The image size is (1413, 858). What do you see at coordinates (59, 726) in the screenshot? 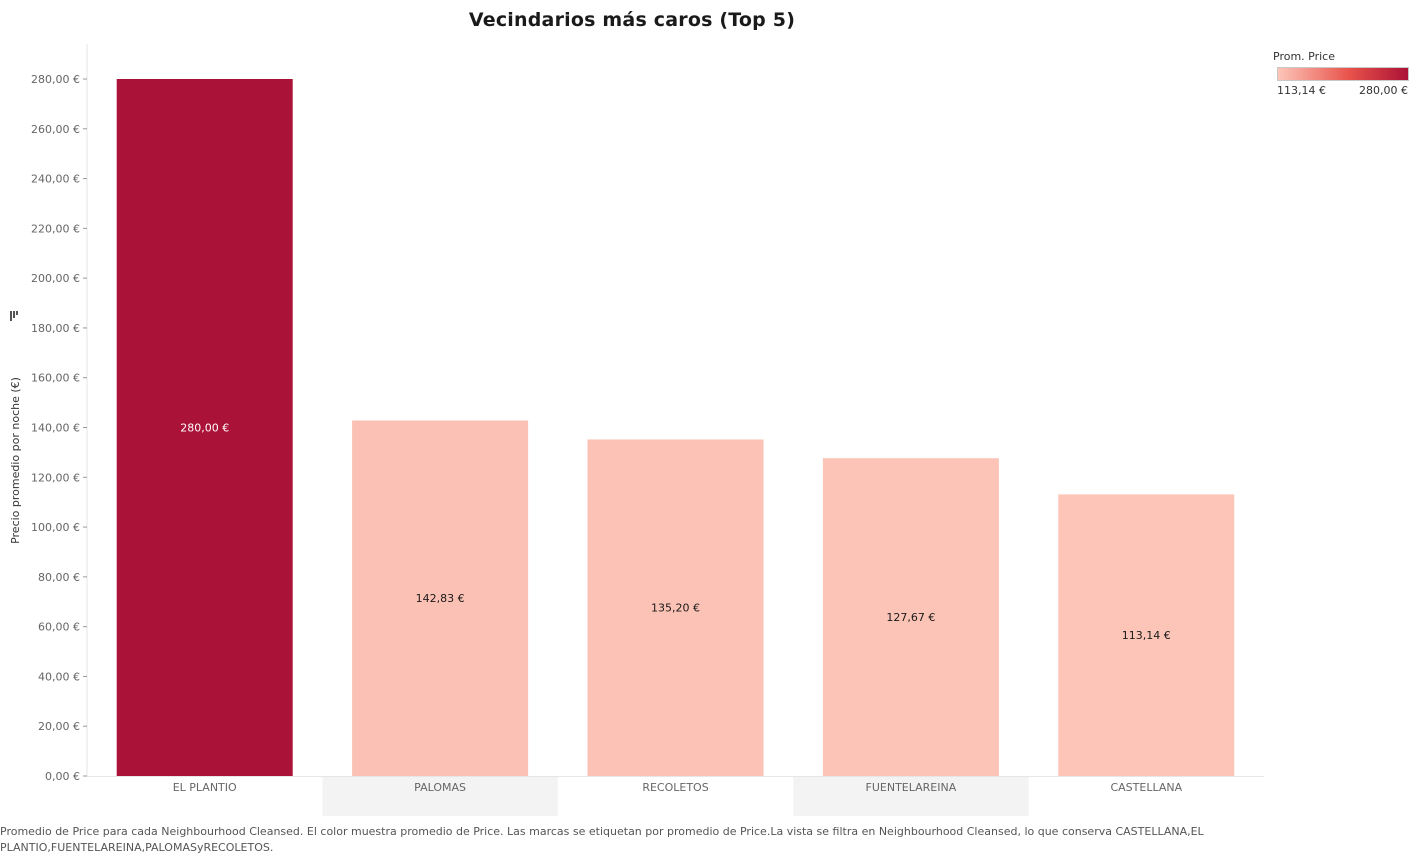
I see `y-tick-label: 20,00 €` at bounding box center [59, 726].